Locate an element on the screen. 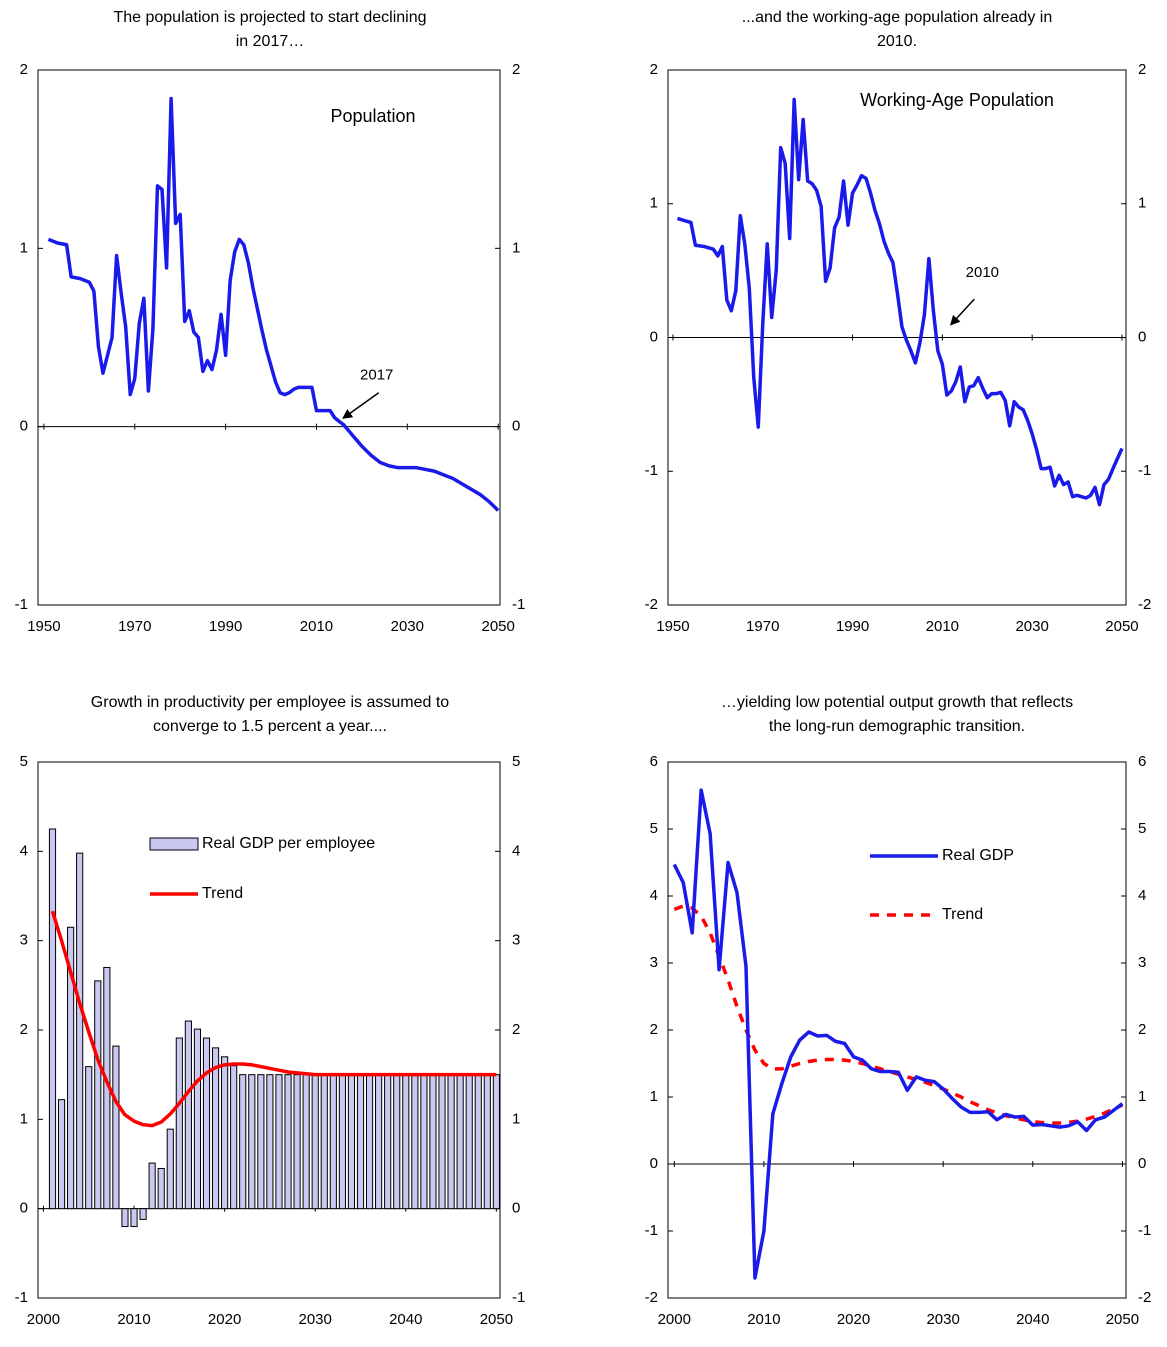 The height and width of the screenshot is (1347, 1167). legend-label: Population is located at coordinates (372, 116).